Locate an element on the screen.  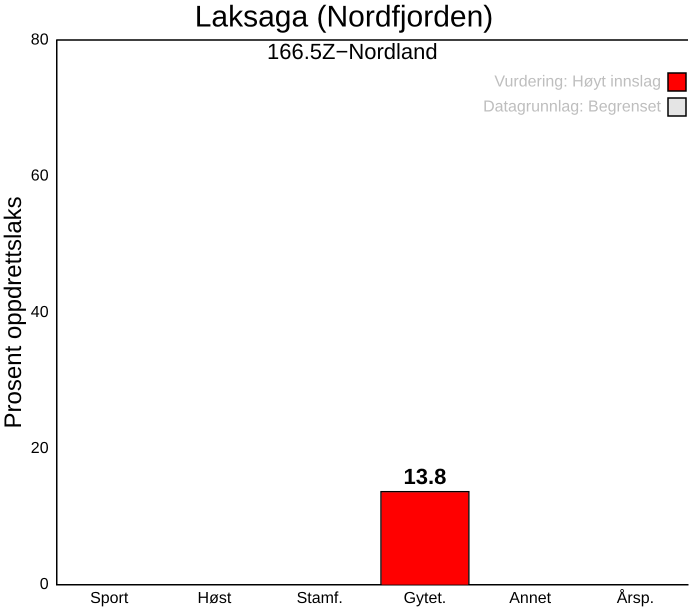
x-tick-label: Sport is located at coordinates (109, 598).